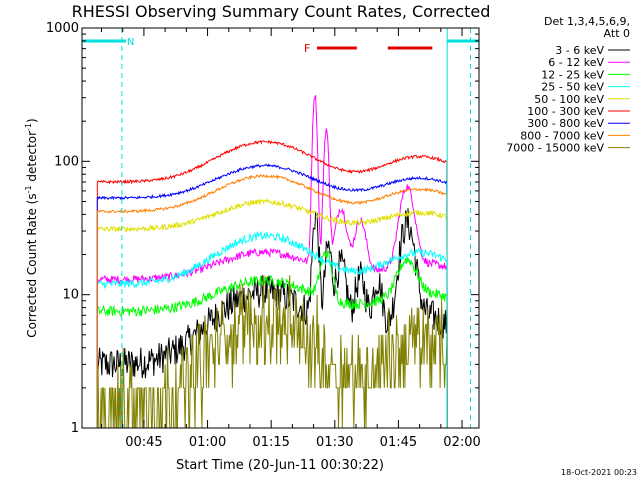 The width and height of the screenshot is (640, 480). I want to click on x-tick-label: 01:45, so click(398, 442).